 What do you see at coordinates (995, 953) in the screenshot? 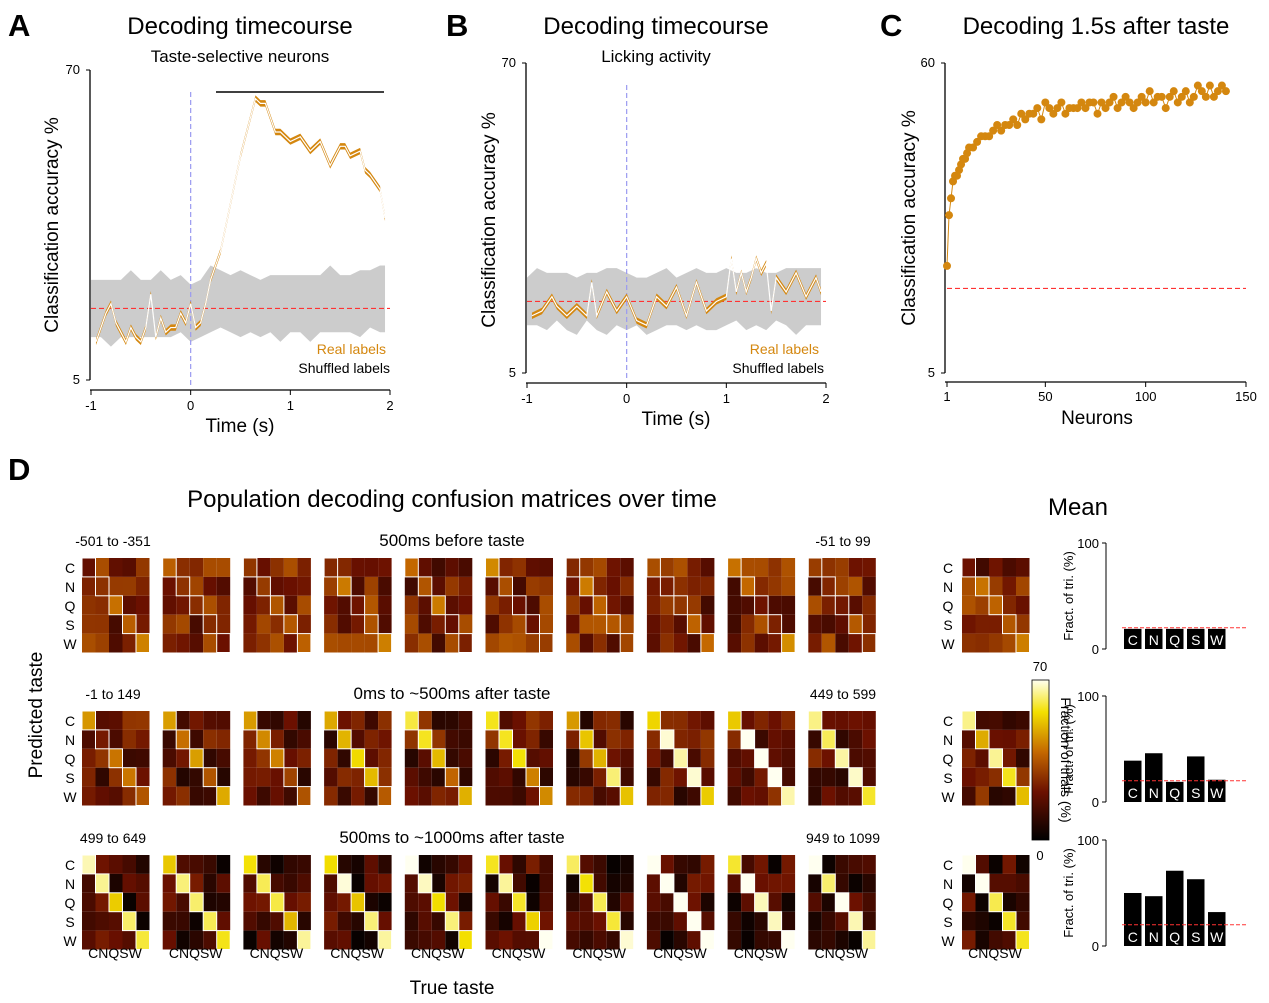
I see `mean-true-taste-labels: CNQSW` at bounding box center [995, 953].